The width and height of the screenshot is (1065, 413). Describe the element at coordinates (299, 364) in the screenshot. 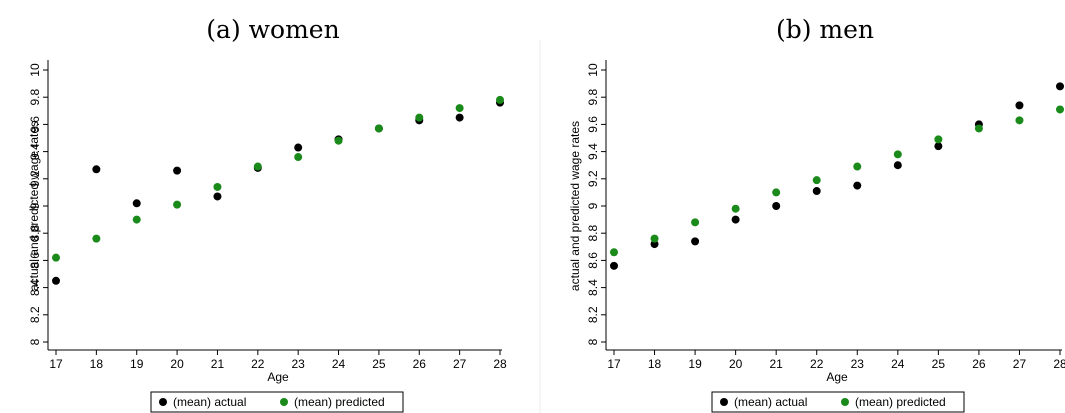

I see `x-tick-label: 23` at that location.